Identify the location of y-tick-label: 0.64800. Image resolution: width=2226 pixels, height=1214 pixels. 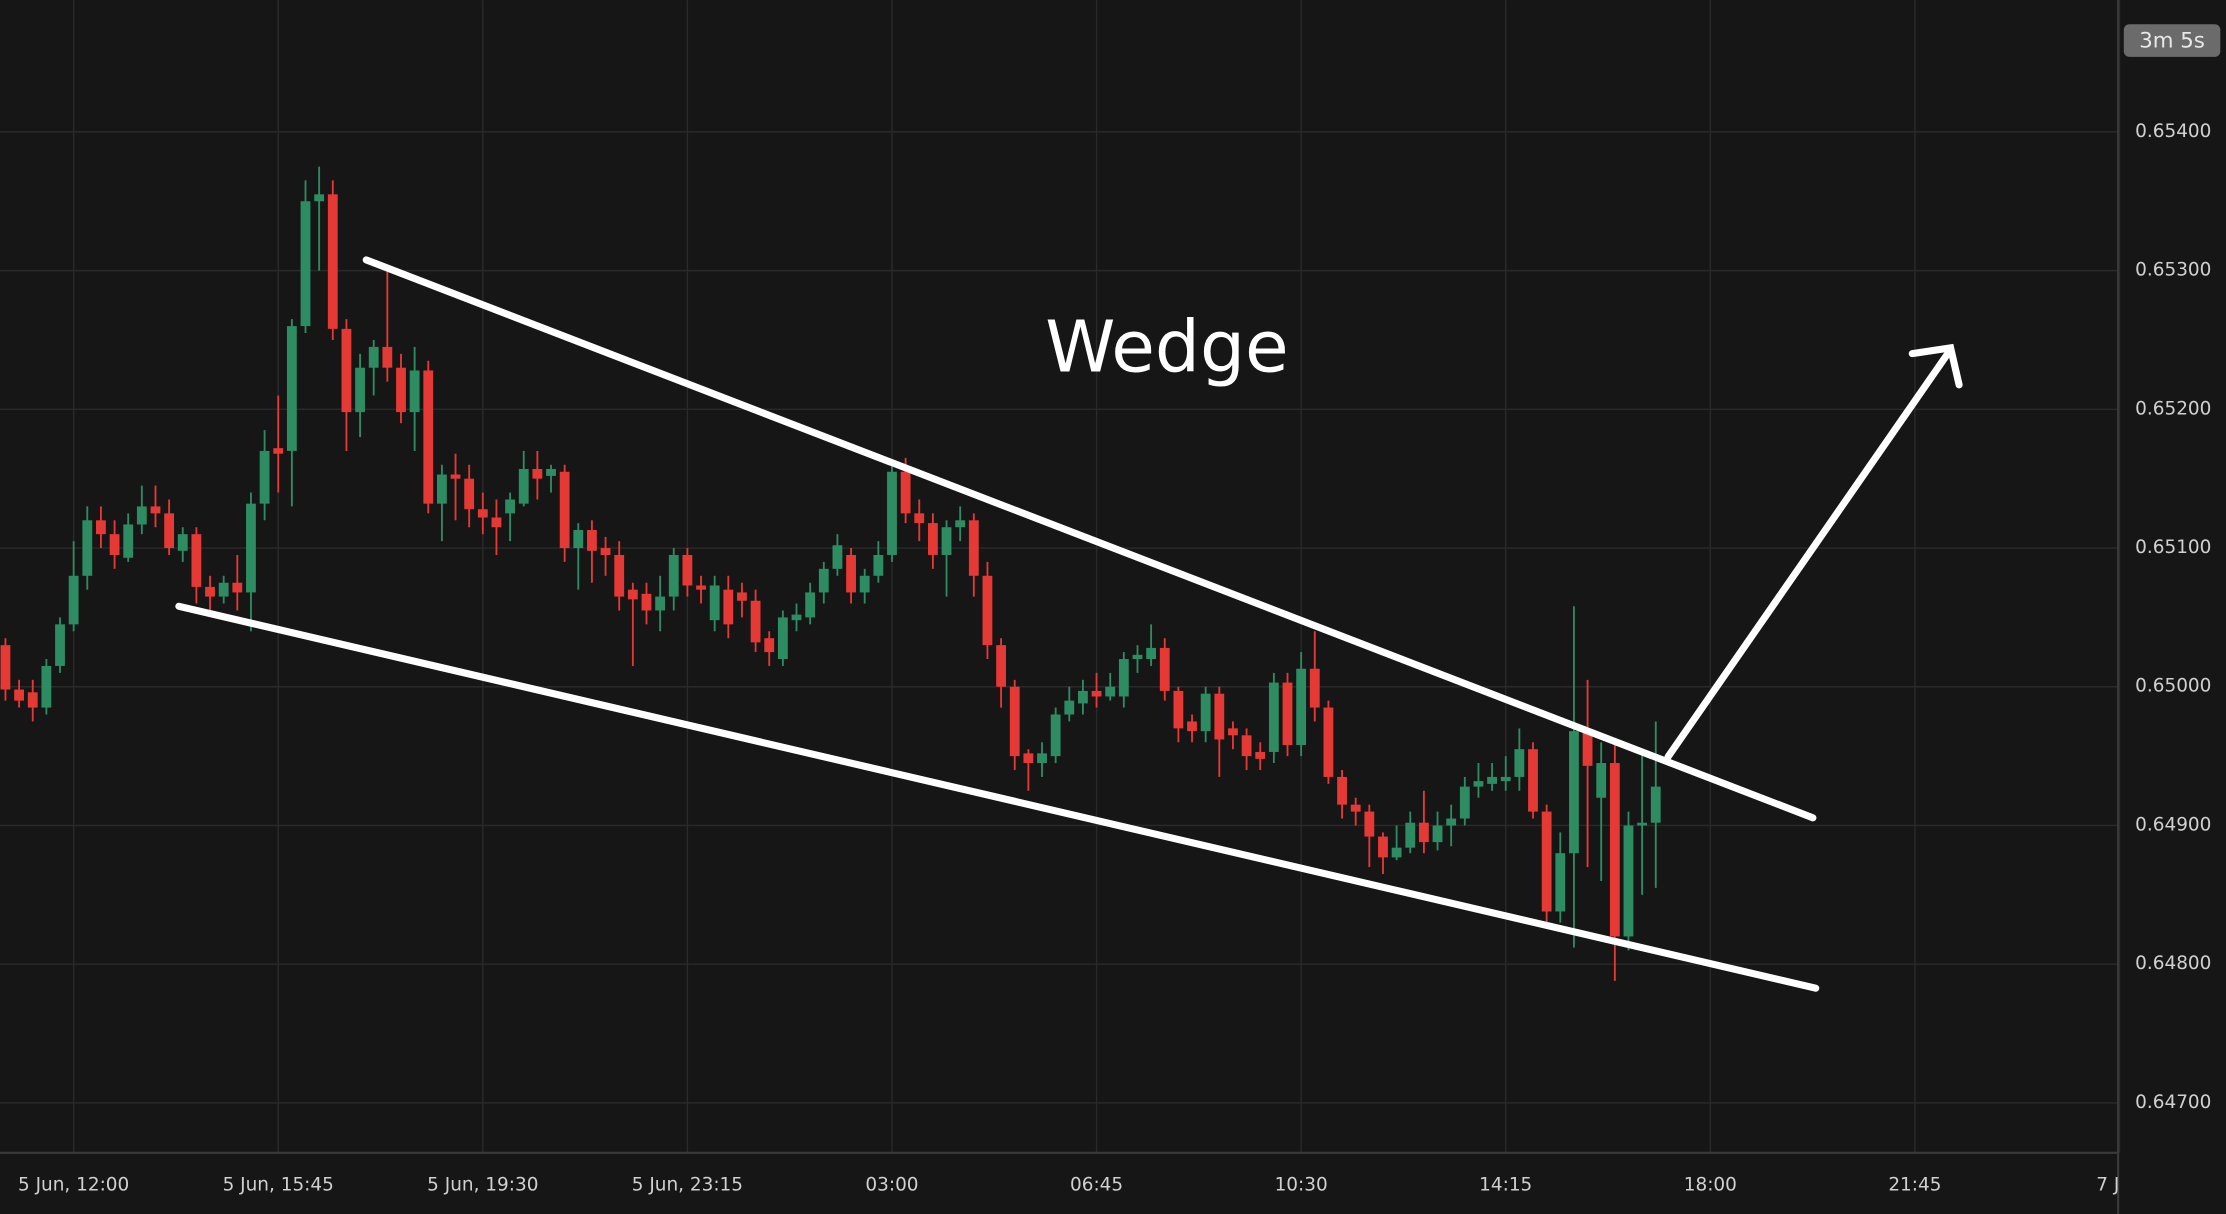
(2173, 963).